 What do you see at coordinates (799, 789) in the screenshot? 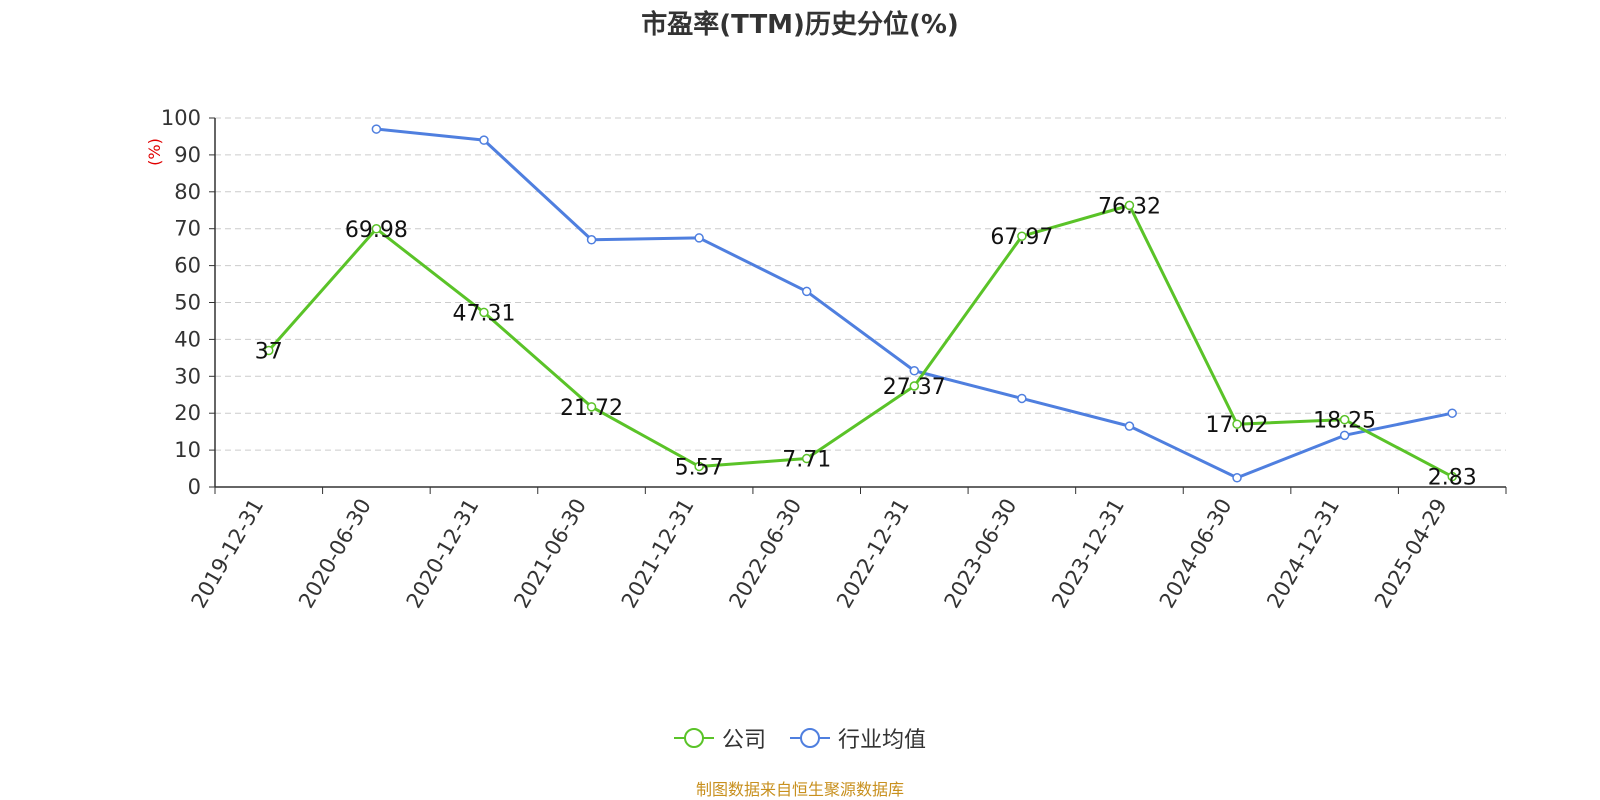
I see `source-note: 制图数据来自恒生聚源数据库` at bounding box center [799, 789].